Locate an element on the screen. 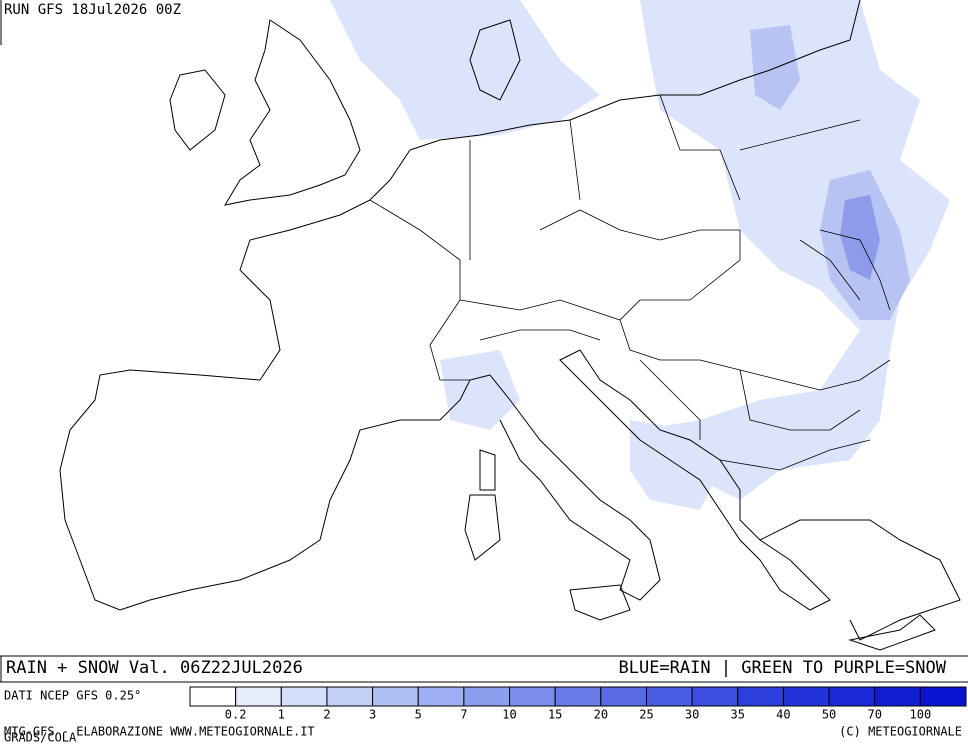 The image size is (968, 745). source-label: DATI NCEP GFS 0.25° is located at coordinates (72, 696).